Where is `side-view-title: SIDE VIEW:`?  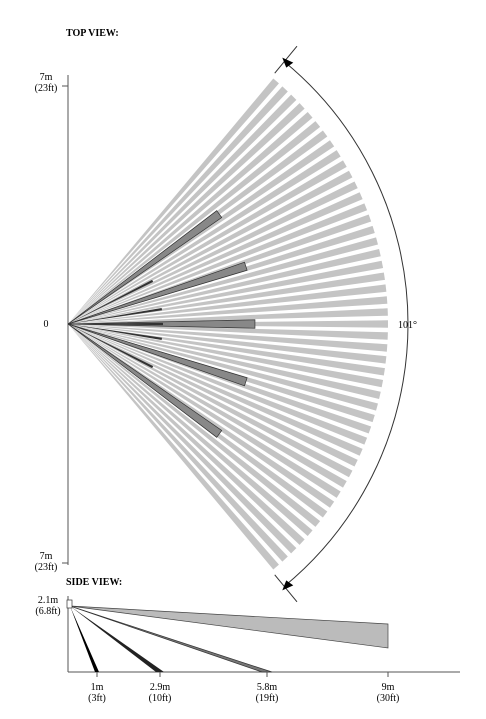
side-view-title: SIDE VIEW: is located at coordinates (94, 582).